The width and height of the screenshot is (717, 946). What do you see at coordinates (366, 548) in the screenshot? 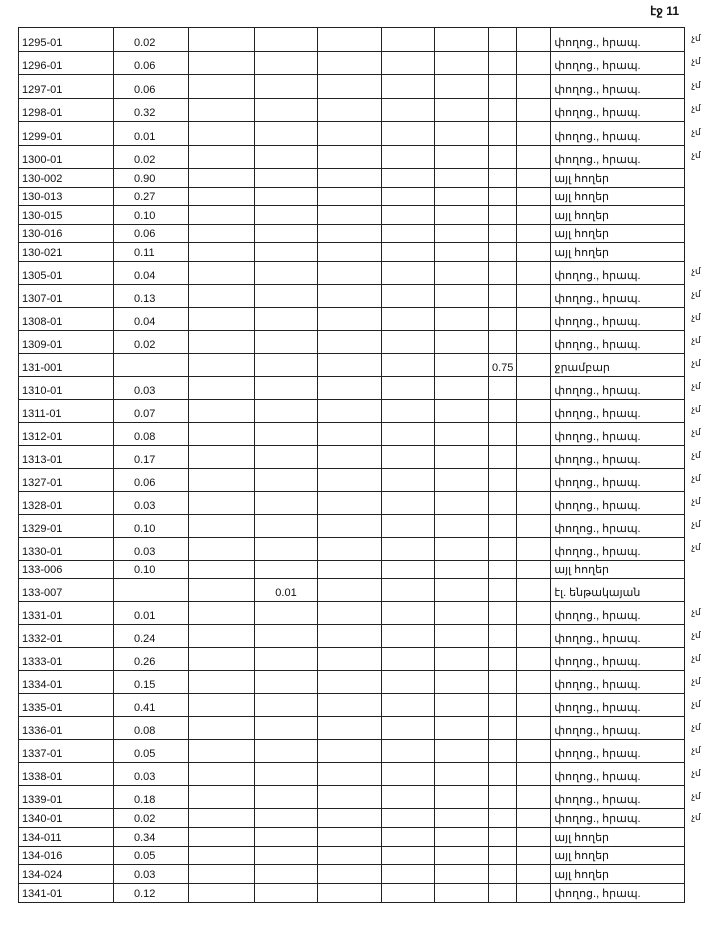
I see `table-row: 1330-01 0.03 փողոց., հրապ. չմ` at bounding box center [366, 548].